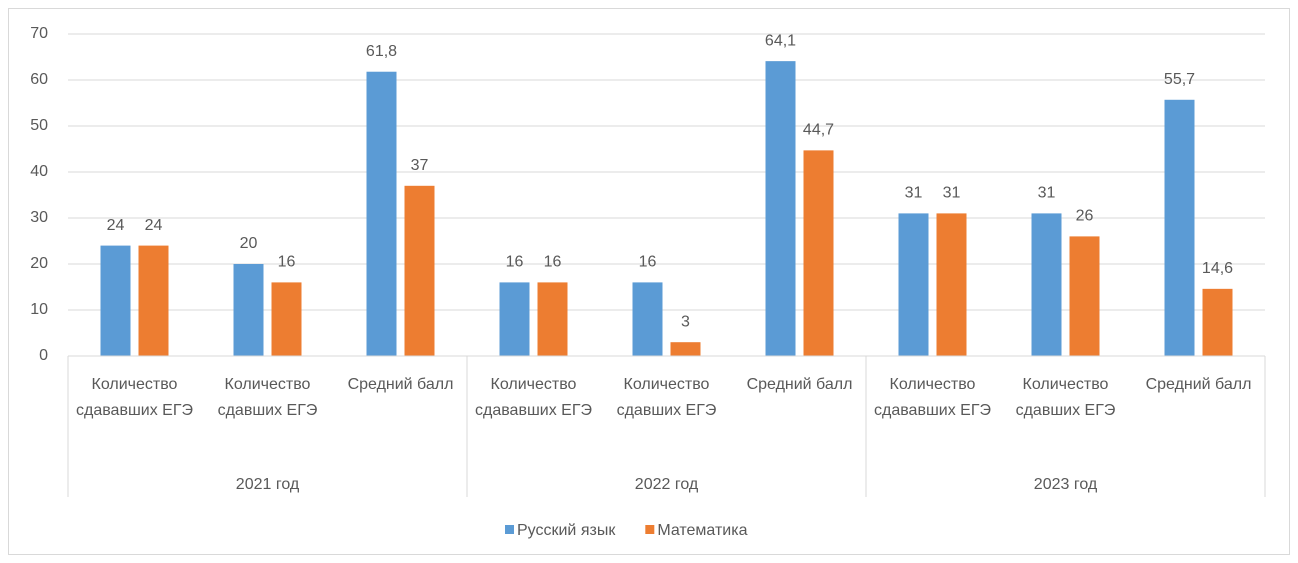  What do you see at coordinates (43, 355) in the screenshot?
I see `y-tick-label: 0` at bounding box center [43, 355].